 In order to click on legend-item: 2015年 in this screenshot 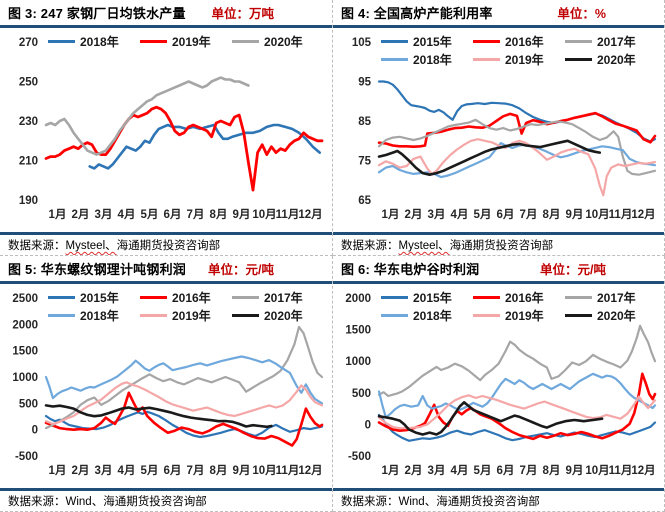, I will do `click(427, 297)`.